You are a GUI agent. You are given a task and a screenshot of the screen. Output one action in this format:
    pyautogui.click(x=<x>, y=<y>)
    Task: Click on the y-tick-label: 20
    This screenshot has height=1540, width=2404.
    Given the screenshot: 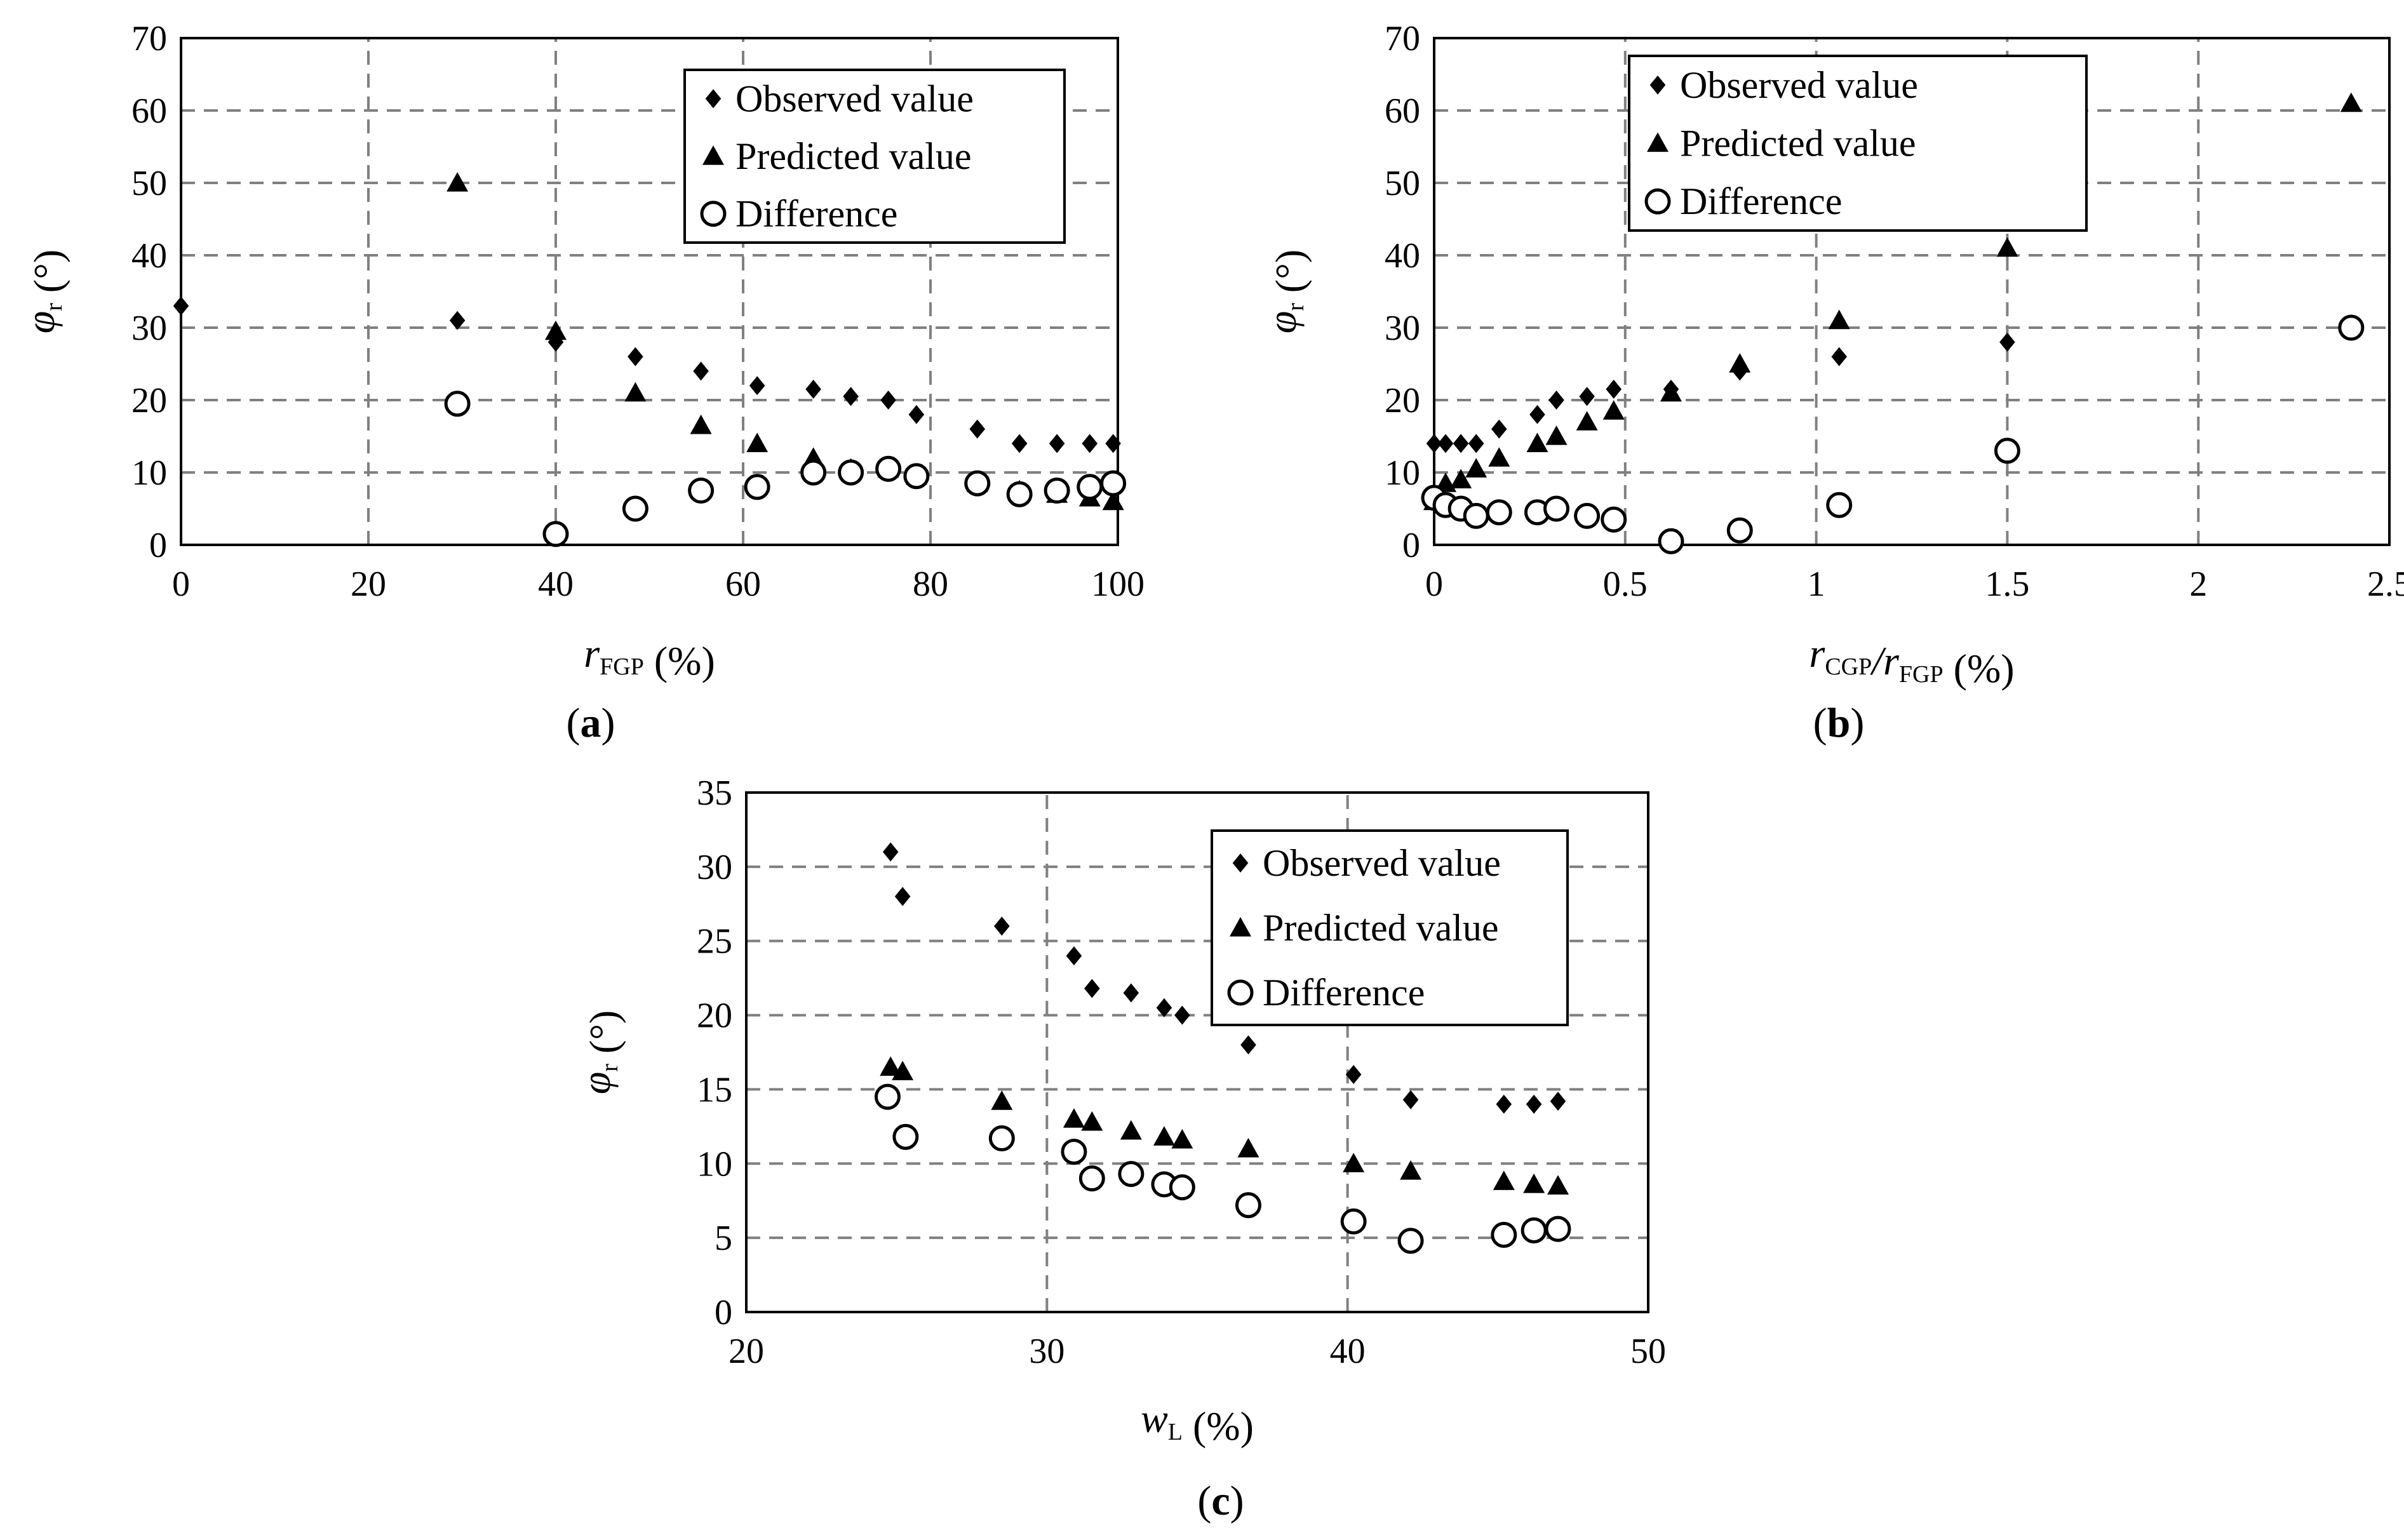 What is the action you would take?
    pyautogui.click(x=714, y=1016)
    